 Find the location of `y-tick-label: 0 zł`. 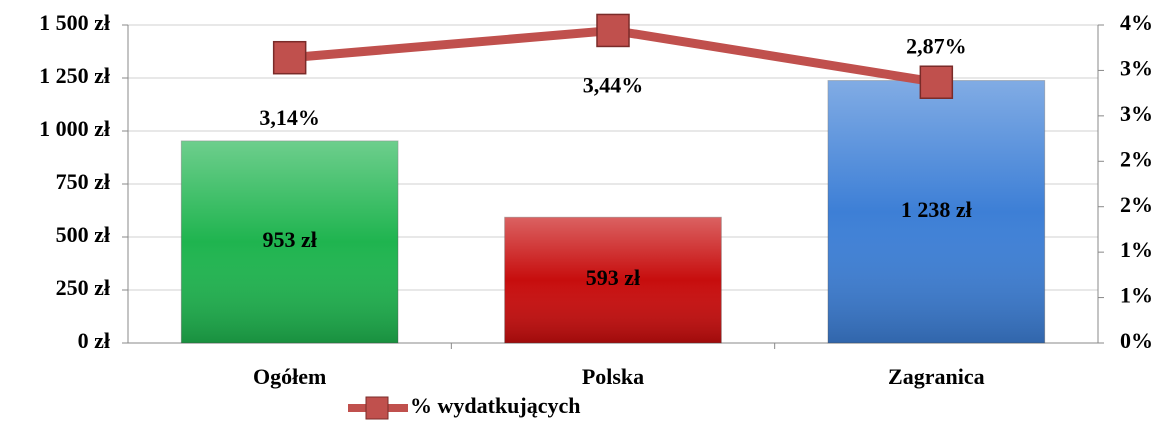

y-tick-label: 0 zł is located at coordinates (94, 340).